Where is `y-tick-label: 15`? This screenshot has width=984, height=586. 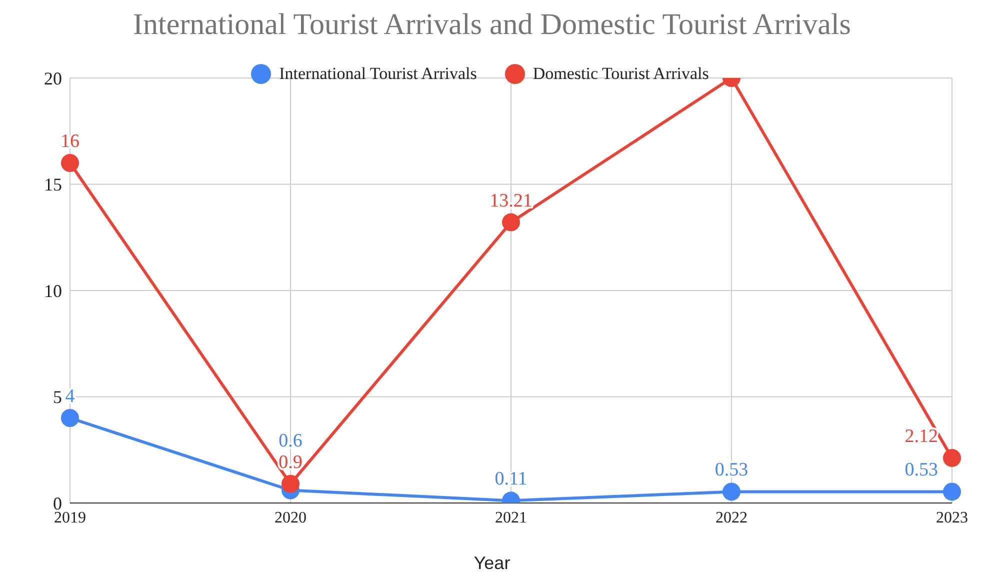 y-tick-label: 15 is located at coordinates (53, 184).